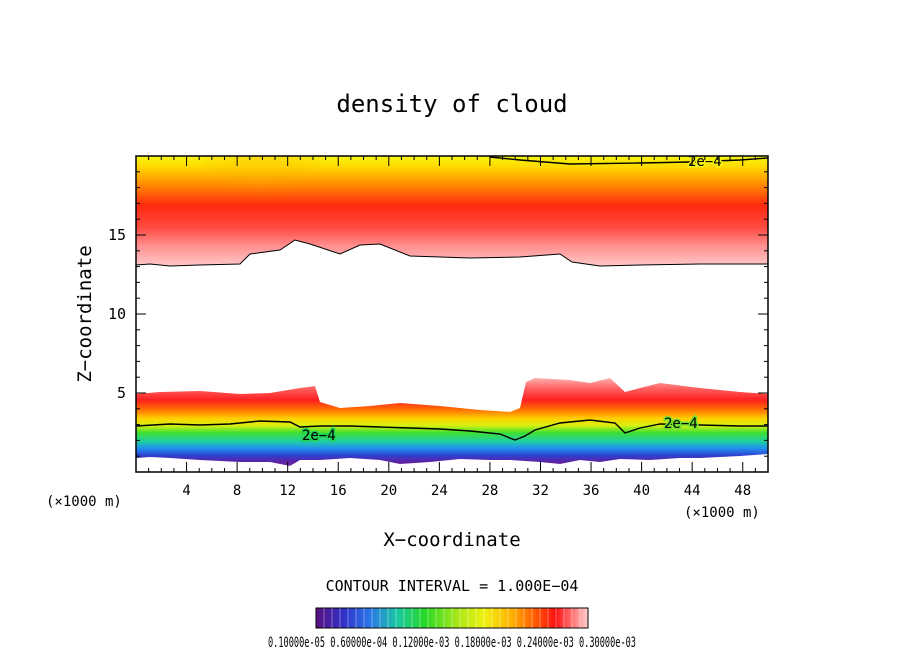 Image resolution: width=904 pixels, height=654 pixels. What do you see at coordinates (540, 491) in the screenshot?
I see `x-tick-label: 32` at bounding box center [540, 491].